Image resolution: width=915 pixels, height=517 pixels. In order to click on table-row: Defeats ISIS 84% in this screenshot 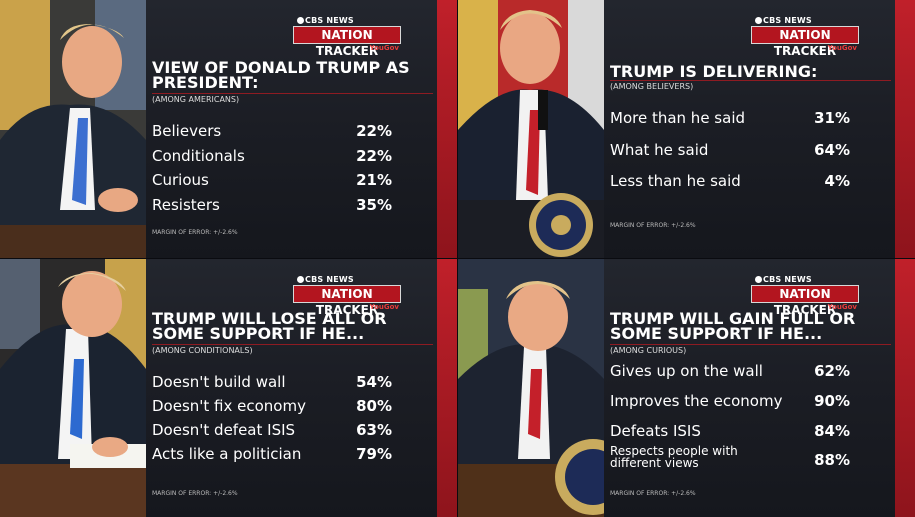, I will do `click(730, 433)`.